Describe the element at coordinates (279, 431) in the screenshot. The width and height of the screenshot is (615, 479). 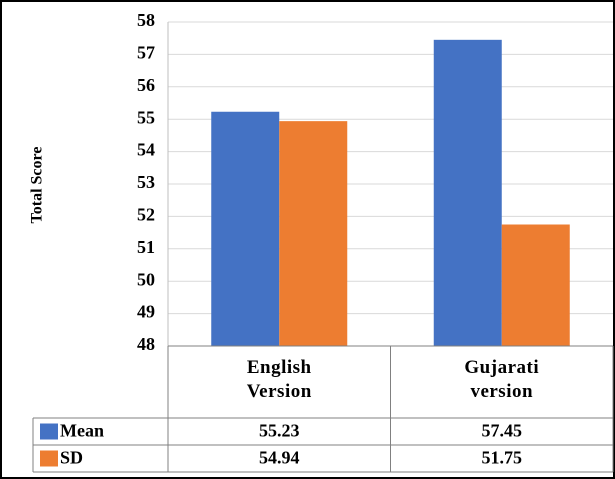
I see `table-value: 55.23` at that location.